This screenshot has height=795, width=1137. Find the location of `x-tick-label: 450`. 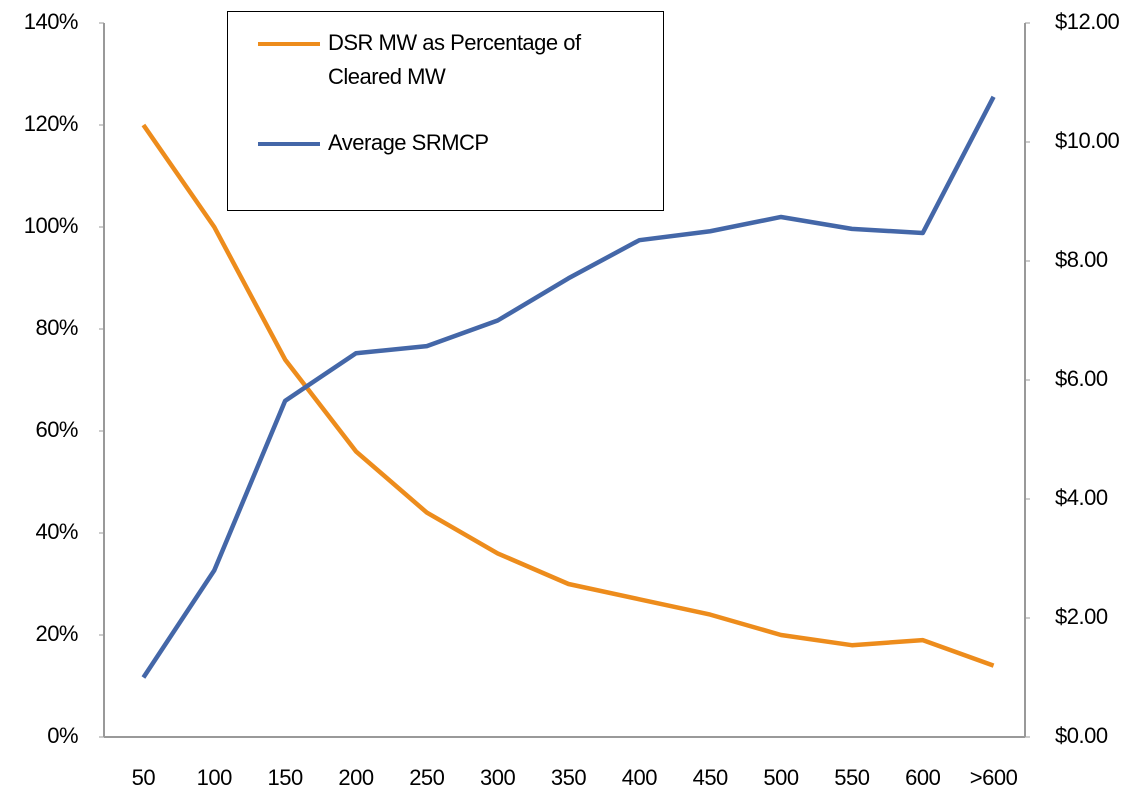

x-tick-label: 450 is located at coordinates (710, 777).